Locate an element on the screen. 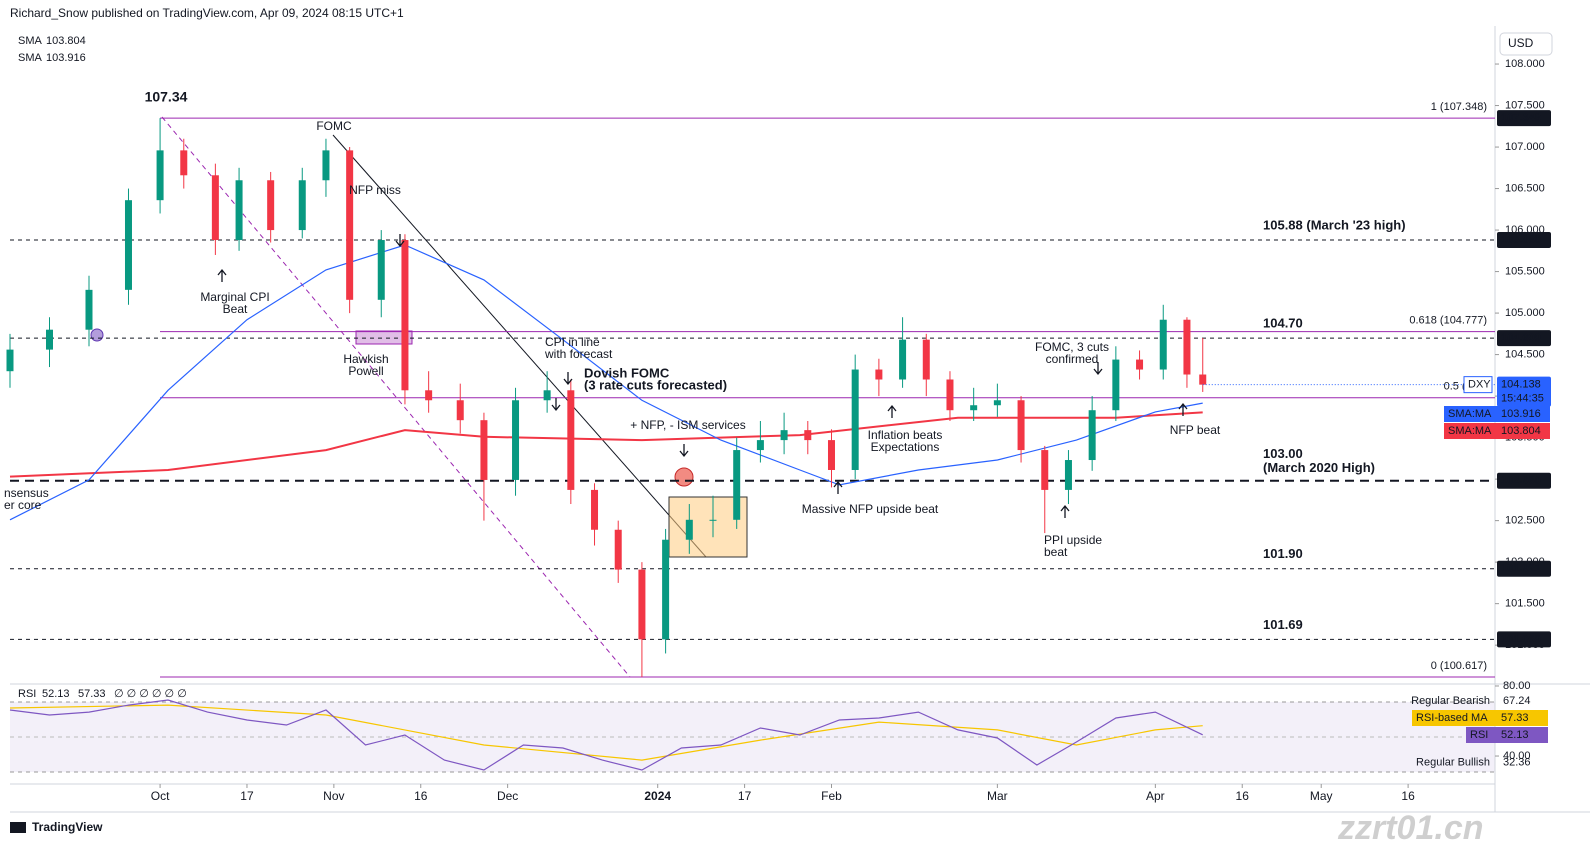 The image size is (1590, 857). rsi-band is located at coordinates (752, 737).